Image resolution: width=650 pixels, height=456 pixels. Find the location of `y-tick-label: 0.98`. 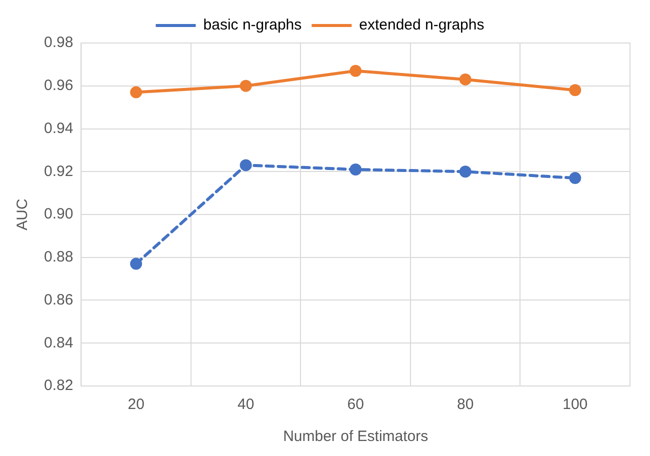

y-tick-label: 0.98 is located at coordinates (59, 43).